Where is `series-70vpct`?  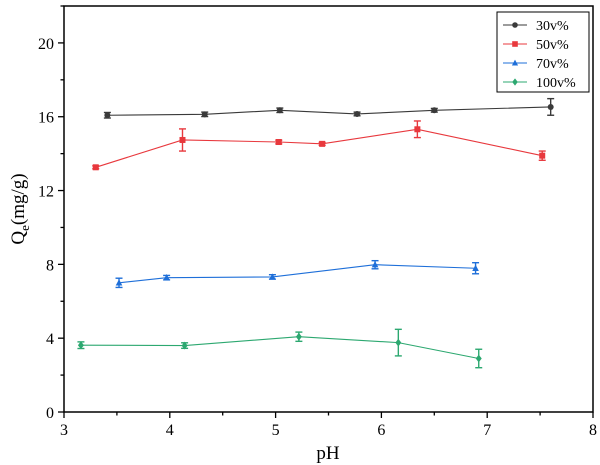
series-70vpct is located at coordinates (297, 274).